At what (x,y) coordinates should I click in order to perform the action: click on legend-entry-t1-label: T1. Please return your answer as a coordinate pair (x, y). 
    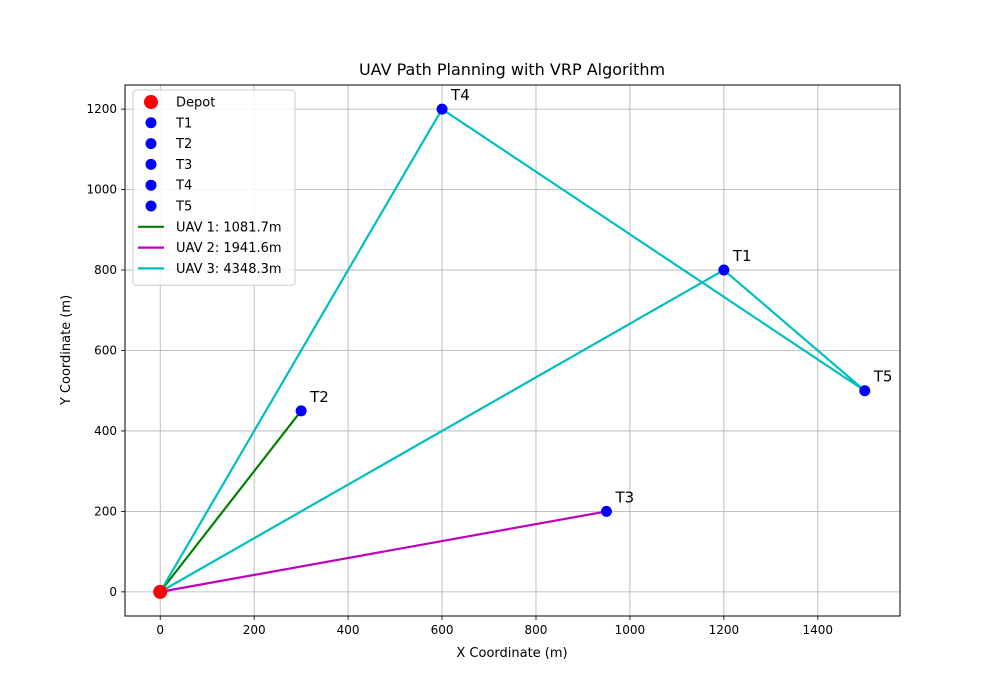
    Looking at the image, I should click on (183, 123).